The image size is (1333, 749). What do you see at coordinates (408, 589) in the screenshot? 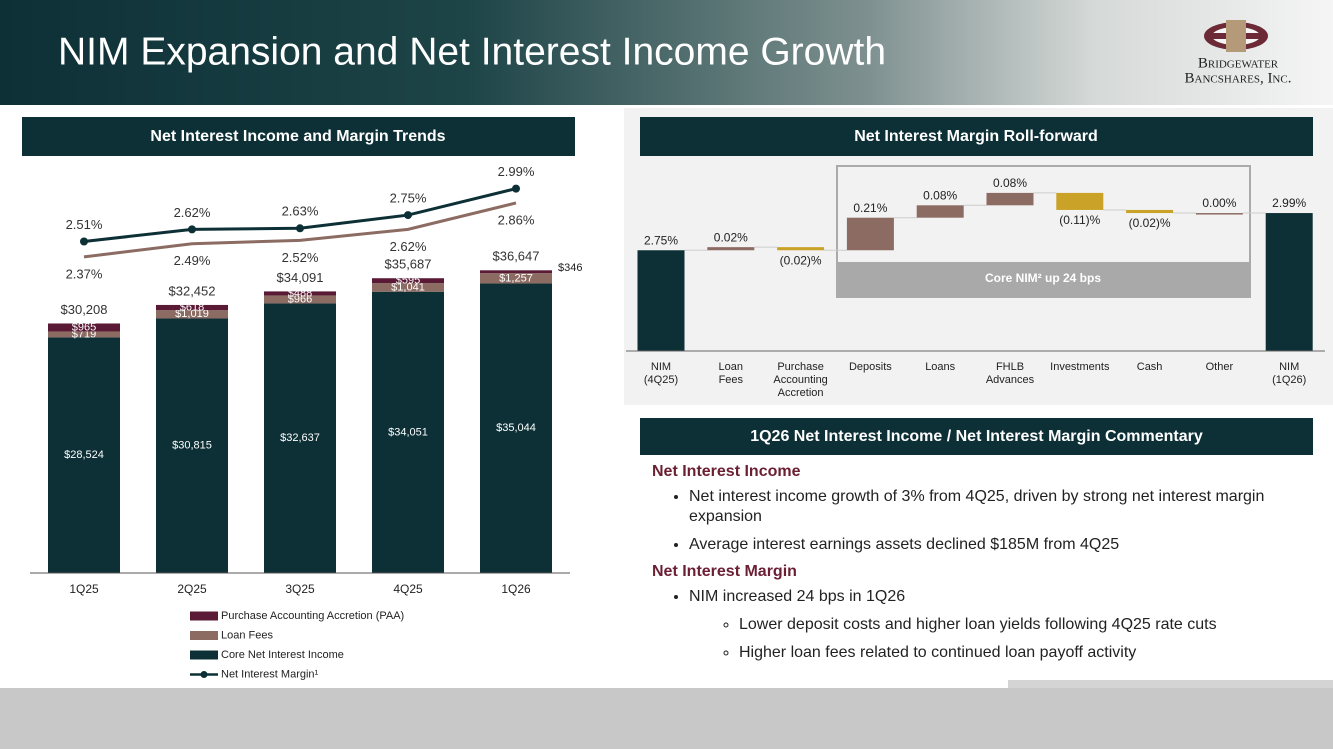
I see `x-tick-label: 4Q25` at bounding box center [408, 589].